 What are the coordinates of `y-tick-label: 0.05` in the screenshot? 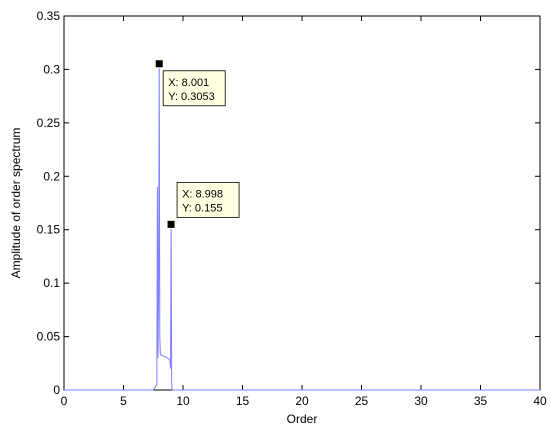 It's located at (49, 337).